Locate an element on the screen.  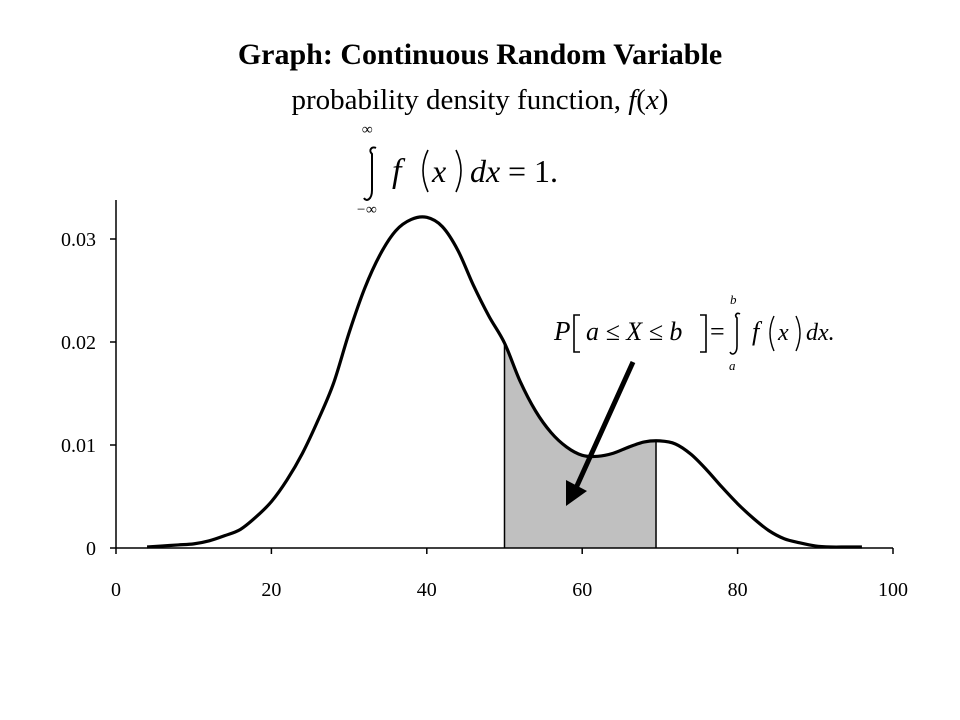
y-tick-label: 0 is located at coordinates (91, 549).